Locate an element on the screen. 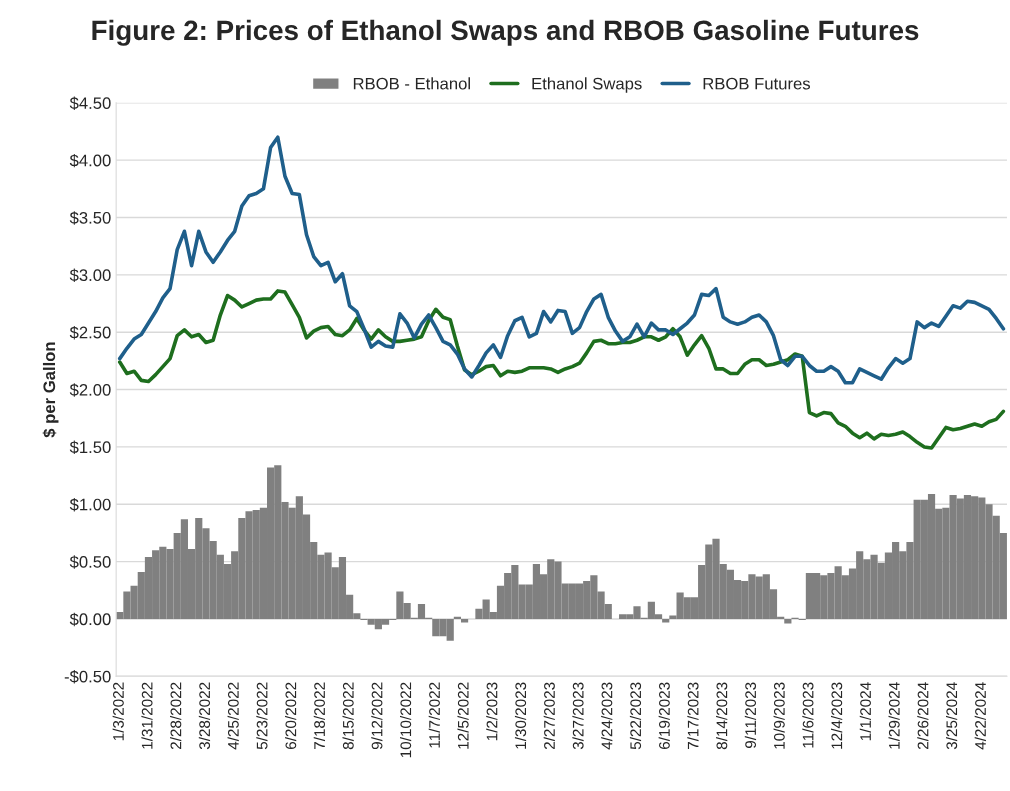 This screenshot has width=1010, height=791. x-tick-label: 1/30/2023 is located at coordinates (520, 715).